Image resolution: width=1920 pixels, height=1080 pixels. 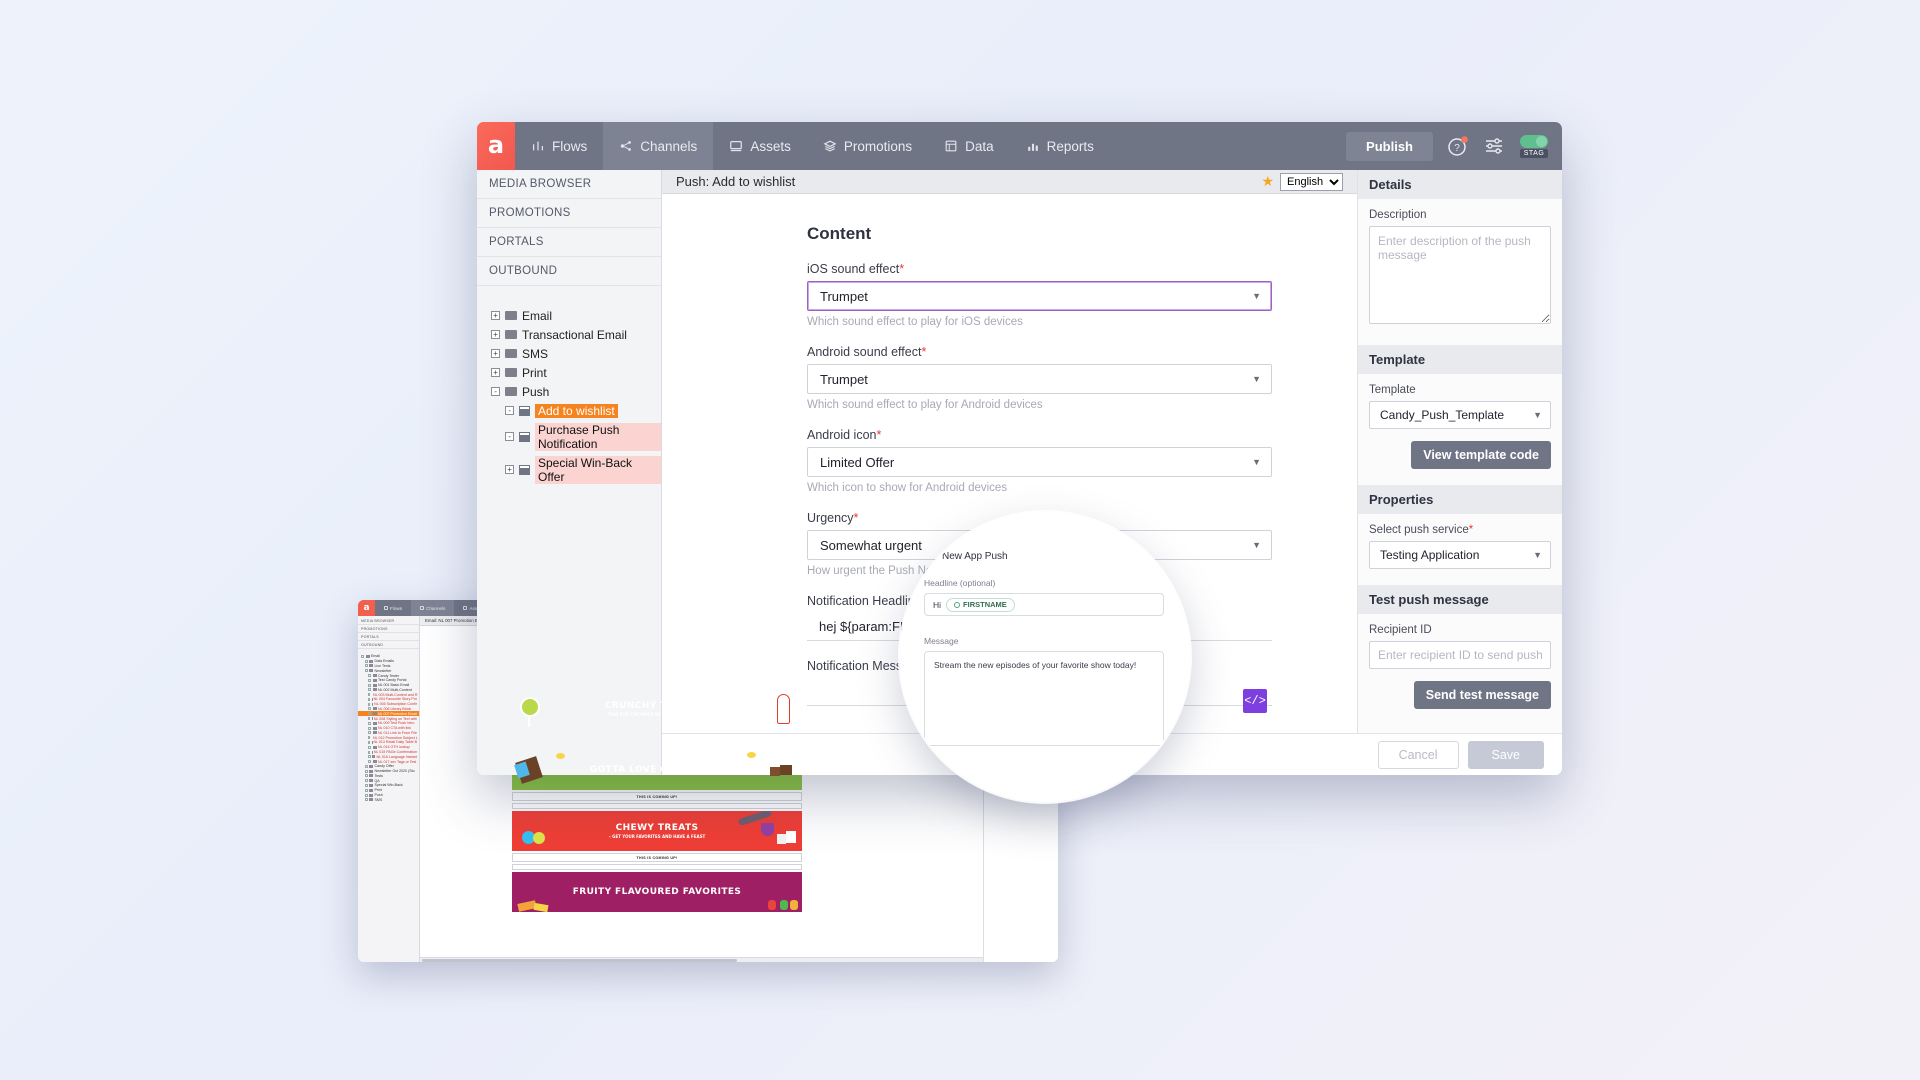 I want to click on back-sidebar-tree-item: NL 009 Test Push Intro, so click(x=388, y=723).